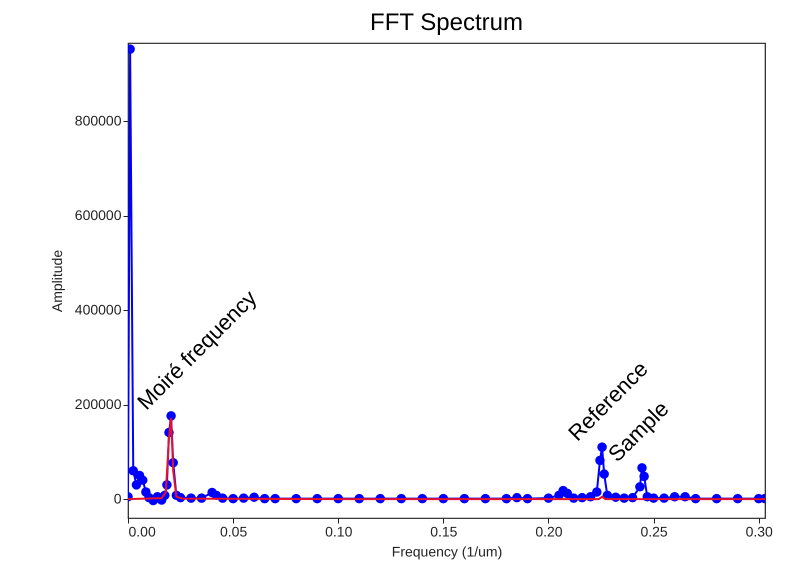  I want to click on x-tick-label: 0.05, so click(234, 532).